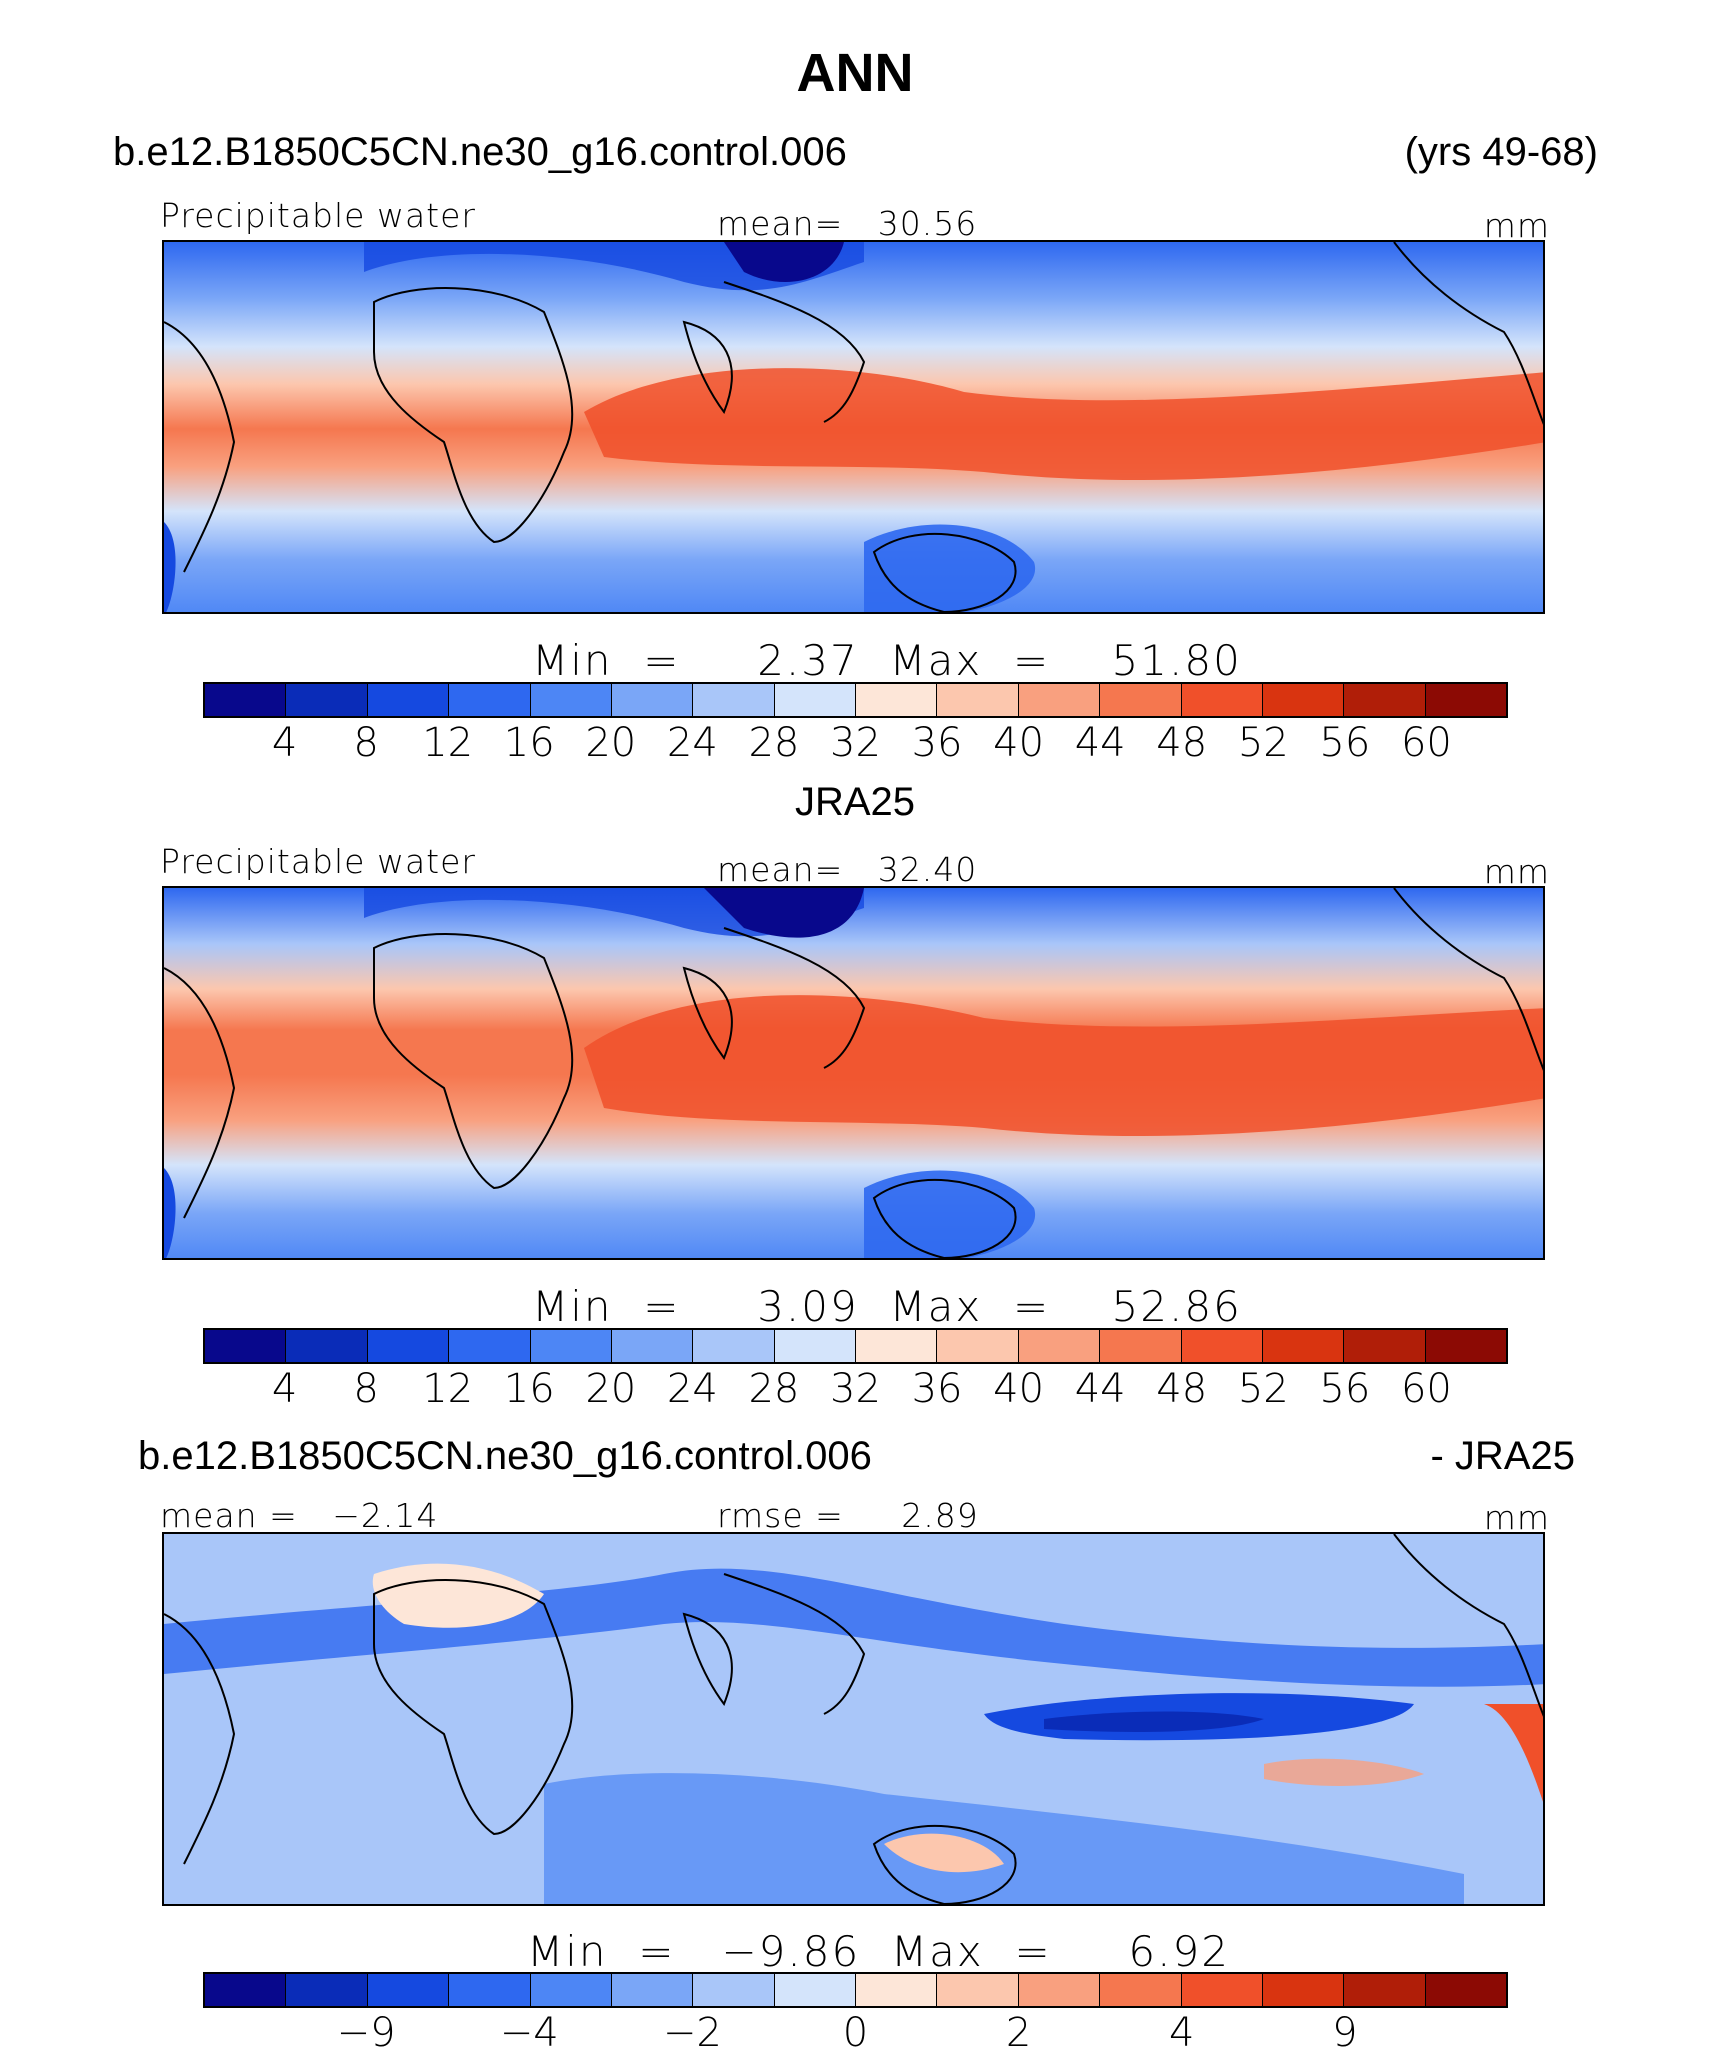 The height and width of the screenshot is (2067, 1710). I want to click on max-key-diff: Max, so click(937, 1951).